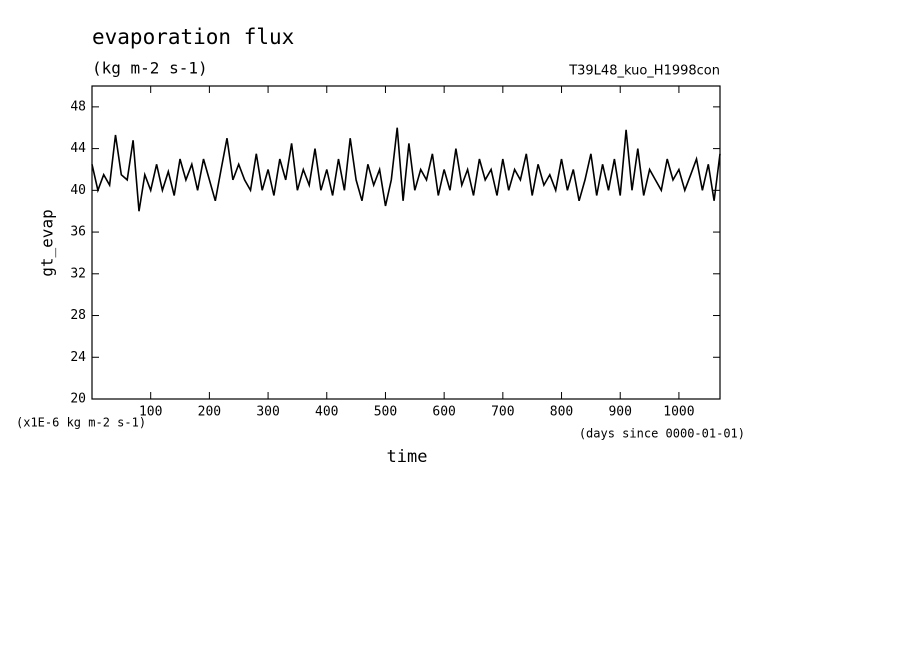  Describe the element at coordinates (78, 106) in the screenshot. I see `y-tick-label: 48` at that location.